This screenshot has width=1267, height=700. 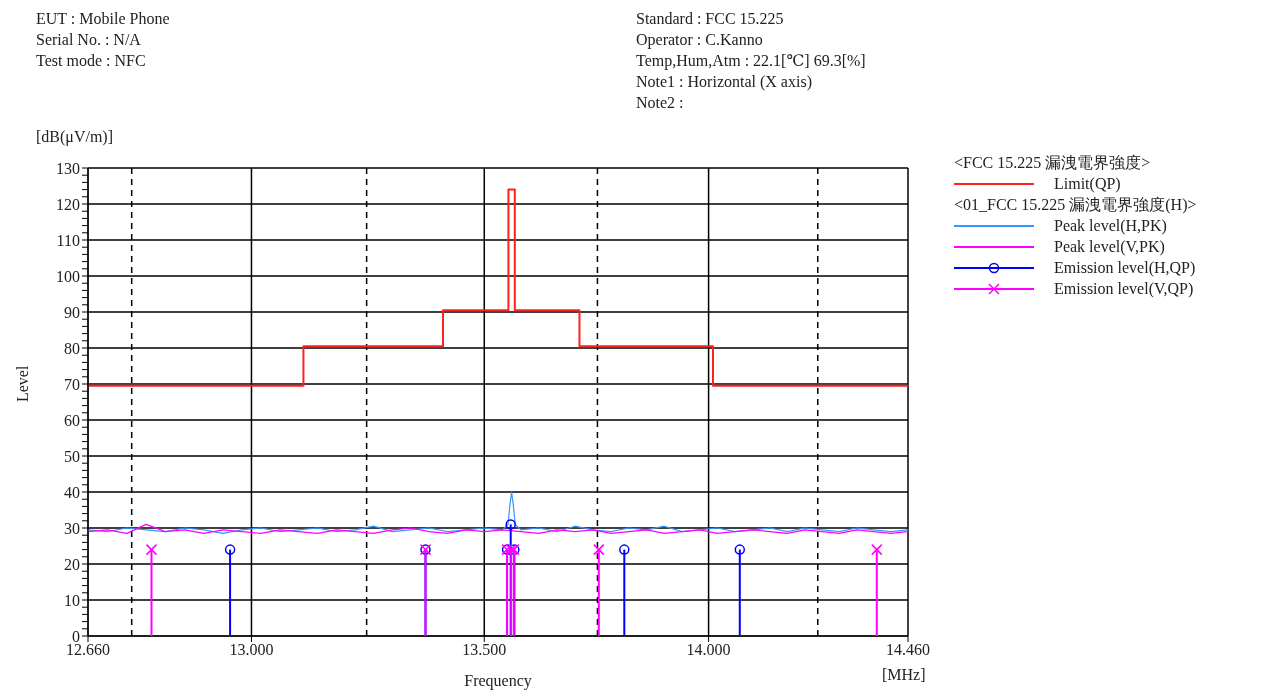 What do you see at coordinates (904, 675) in the screenshot?
I see `text: [MHz]` at bounding box center [904, 675].